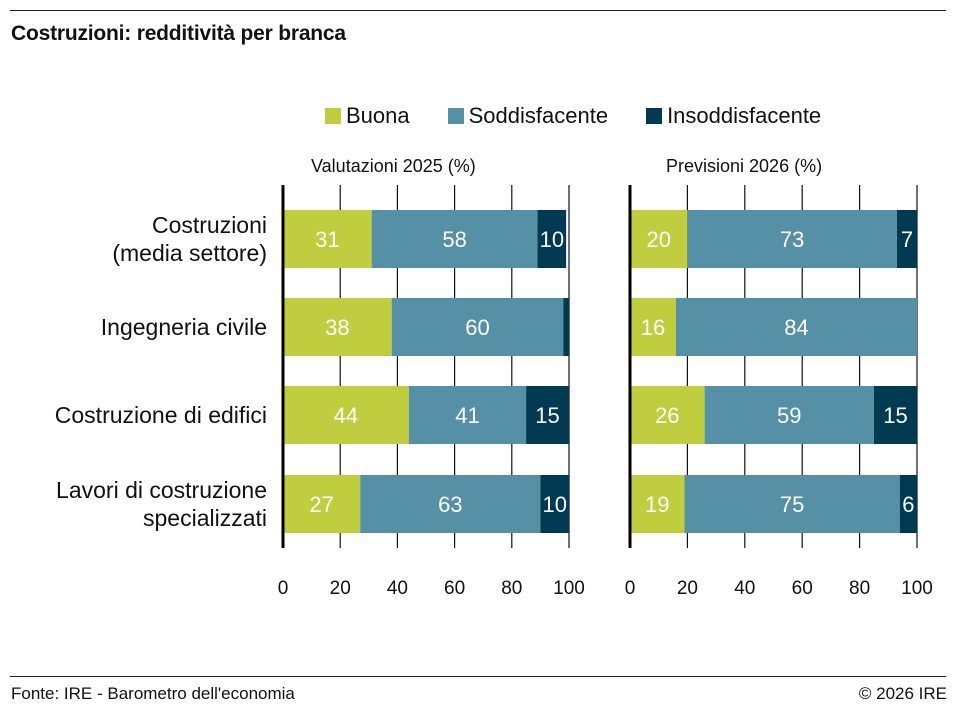 Image resolution: width=961 pixels, height=709 pixels. Describe the element at coordinates (178, 33) in the screenshot. I see `chart-title: Costruzioni: redditività per branca` at that location.